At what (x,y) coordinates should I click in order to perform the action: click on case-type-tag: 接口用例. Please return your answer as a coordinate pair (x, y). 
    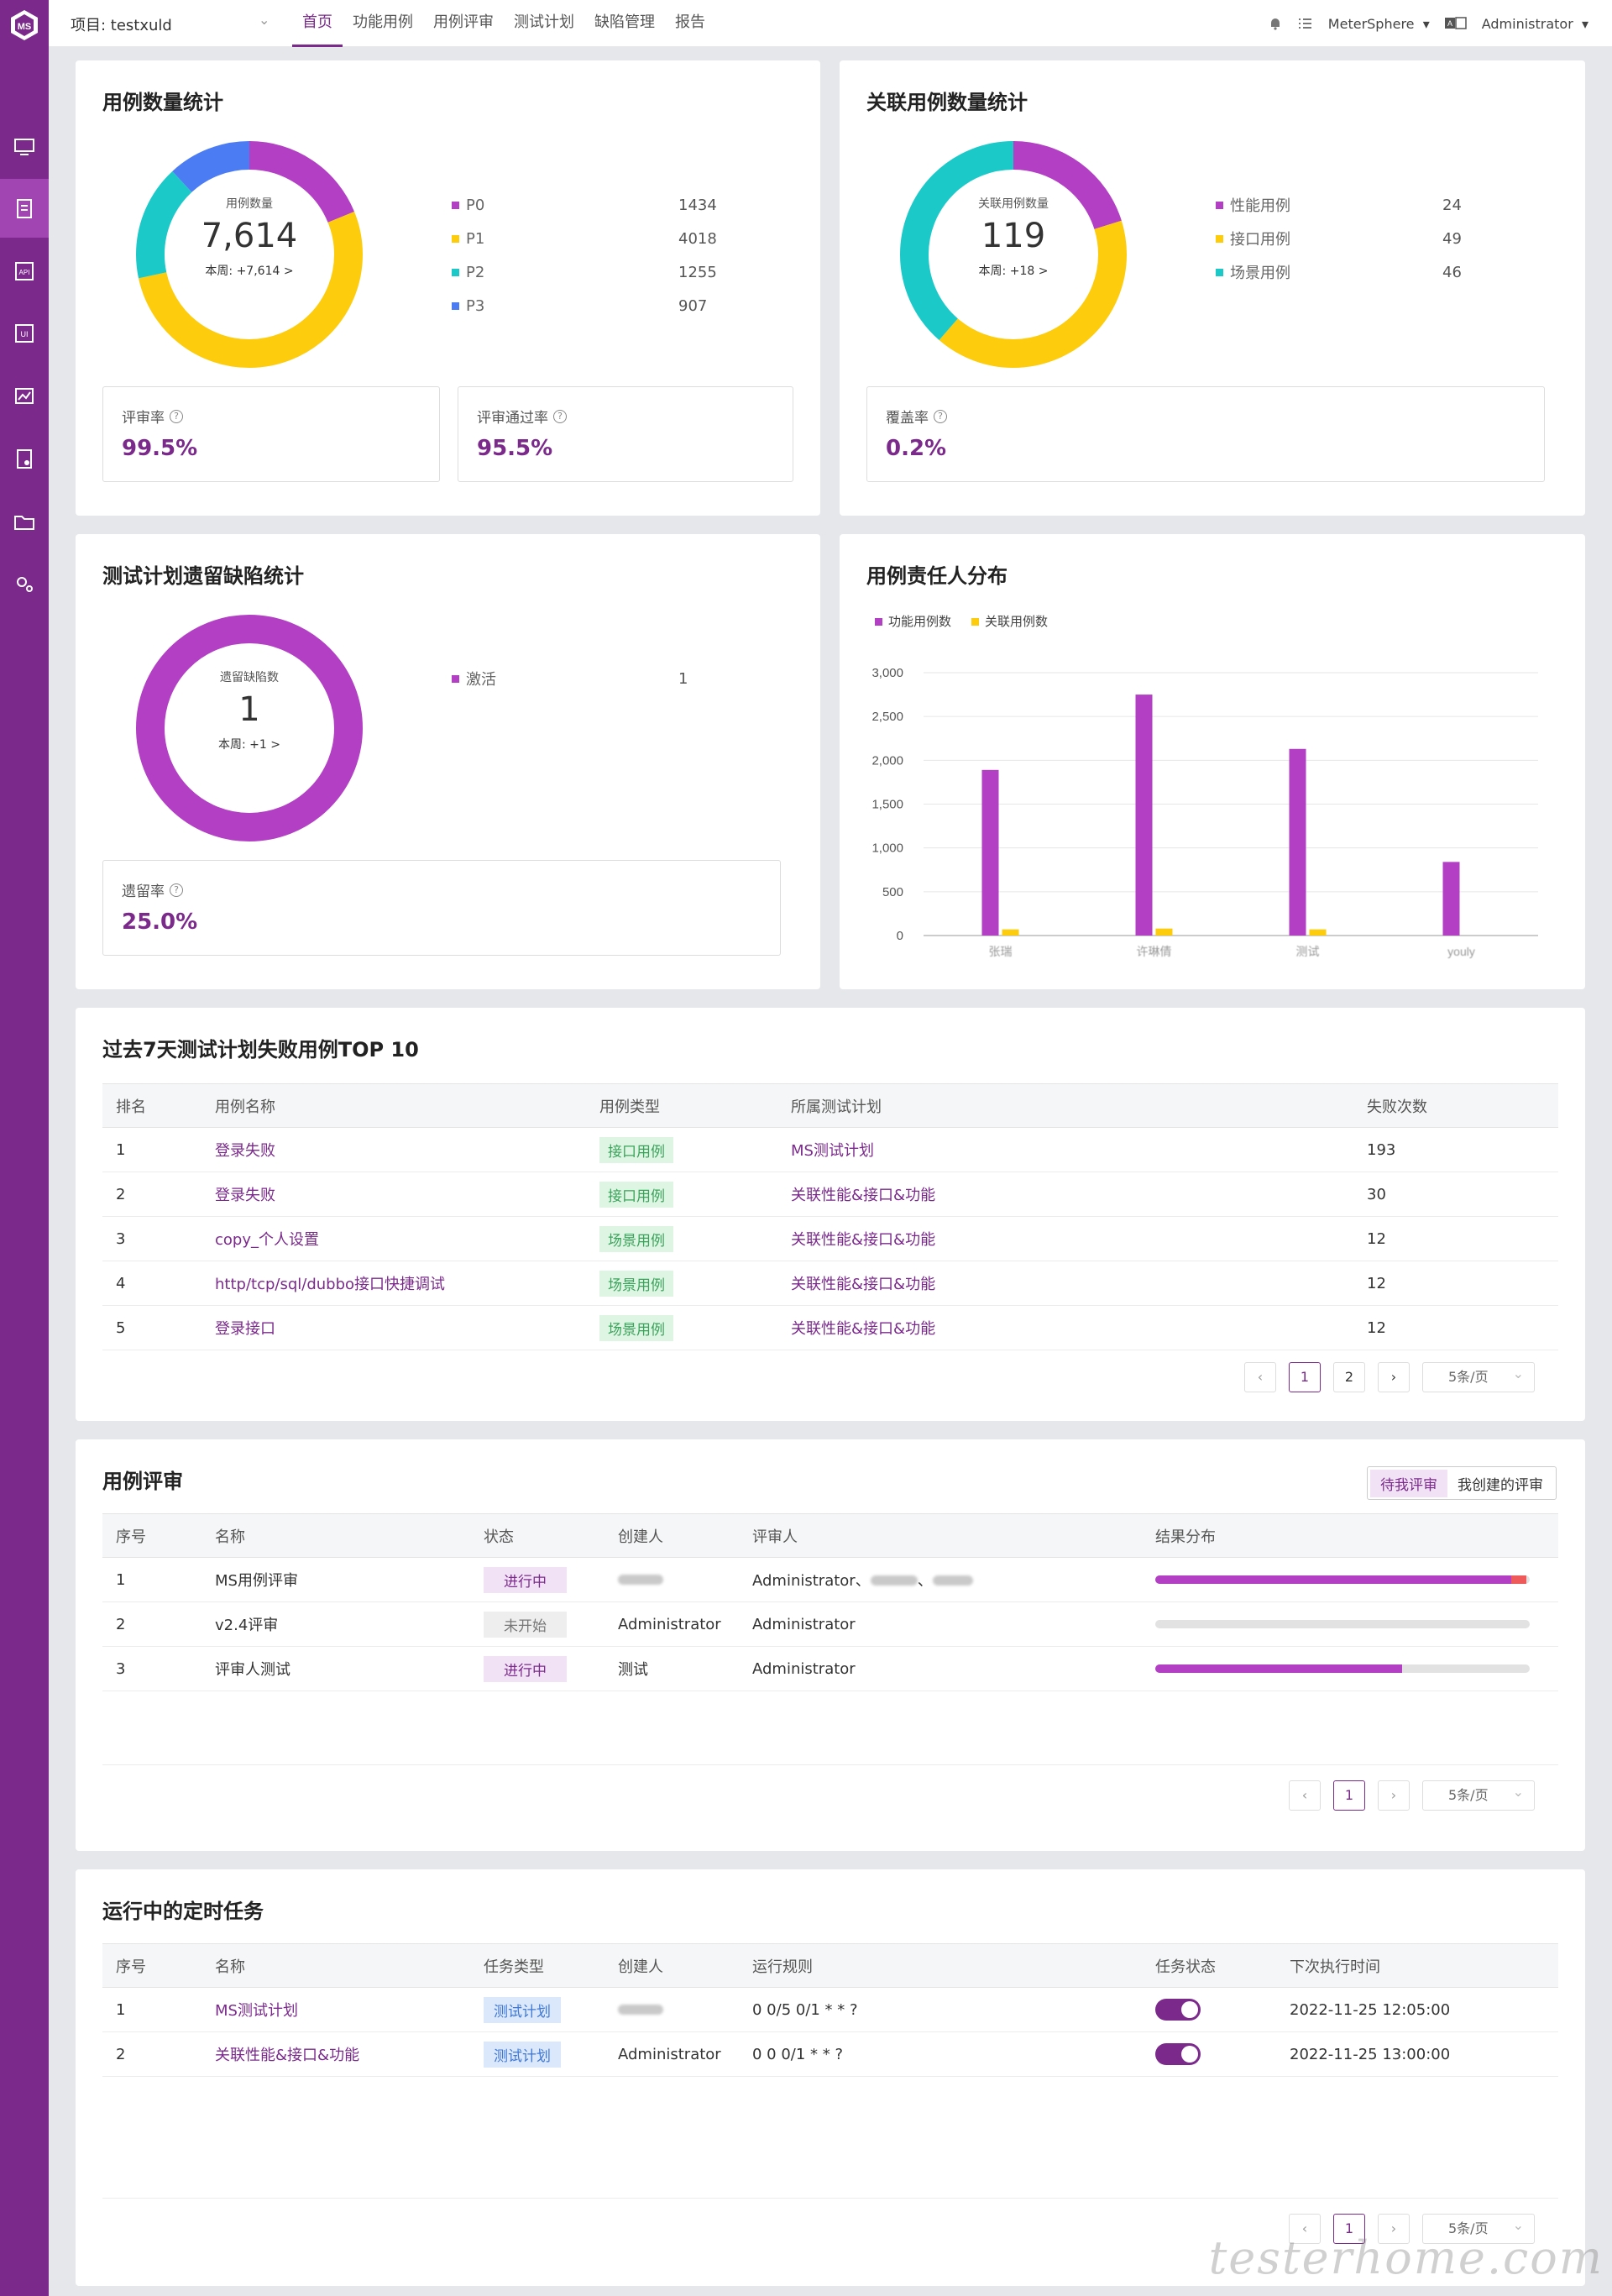
    Looking at the image, I should click on (636, 1194).